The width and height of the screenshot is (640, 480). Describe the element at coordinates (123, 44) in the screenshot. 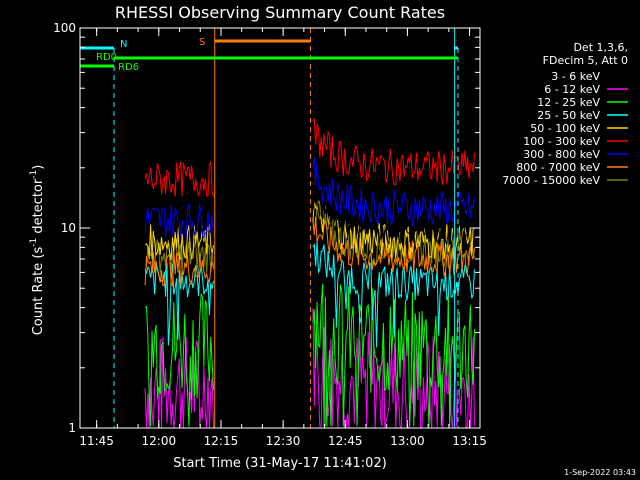

I see `flag-label-n: N` at that location.